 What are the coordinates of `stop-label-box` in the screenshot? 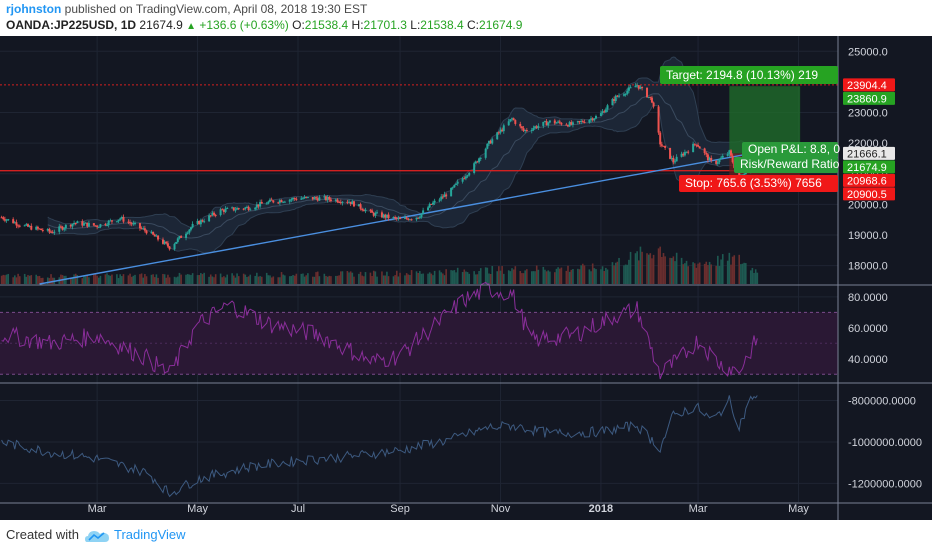 It's located at (758, 183).